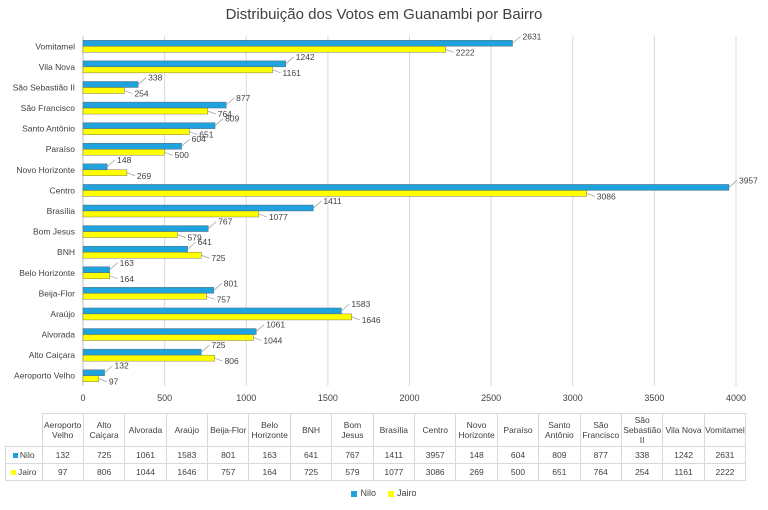 Image resolution: width=768 pixels, height=510 pixels. What do you see at coordinates (435, 430) in the screenshot?
I see `table-header-cell: Centro` at bounding box center [435, 430].